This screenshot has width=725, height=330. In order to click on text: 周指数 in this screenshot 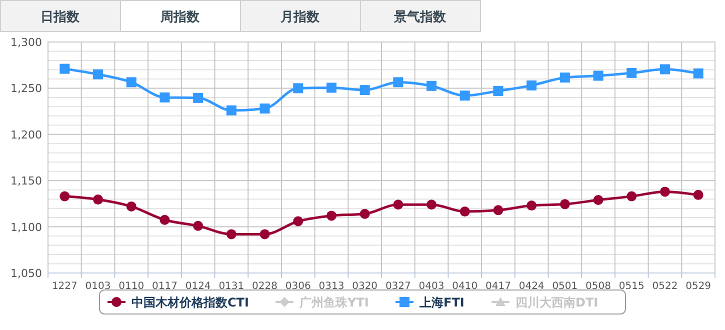, I will do `click(180, 17)`.